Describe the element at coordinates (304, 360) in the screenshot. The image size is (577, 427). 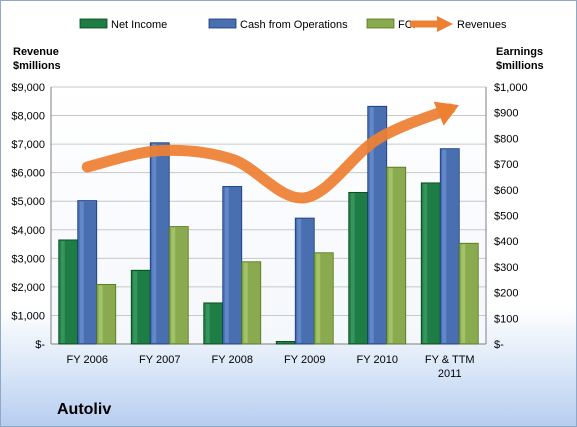
I see `x-tick-label: FY 2009` at that location.